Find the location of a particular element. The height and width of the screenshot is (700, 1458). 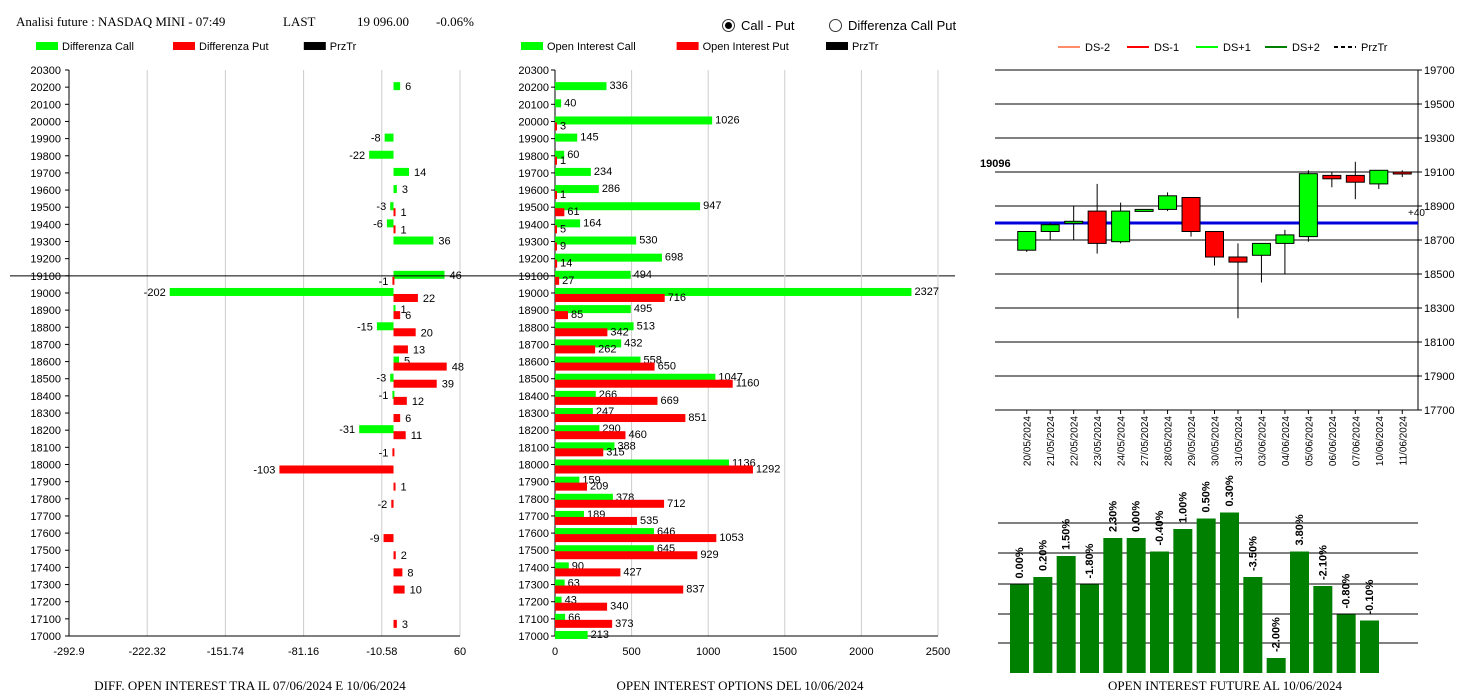

radio-diff-call-put: Differenza Call Put is located at coordinates (892, 25).